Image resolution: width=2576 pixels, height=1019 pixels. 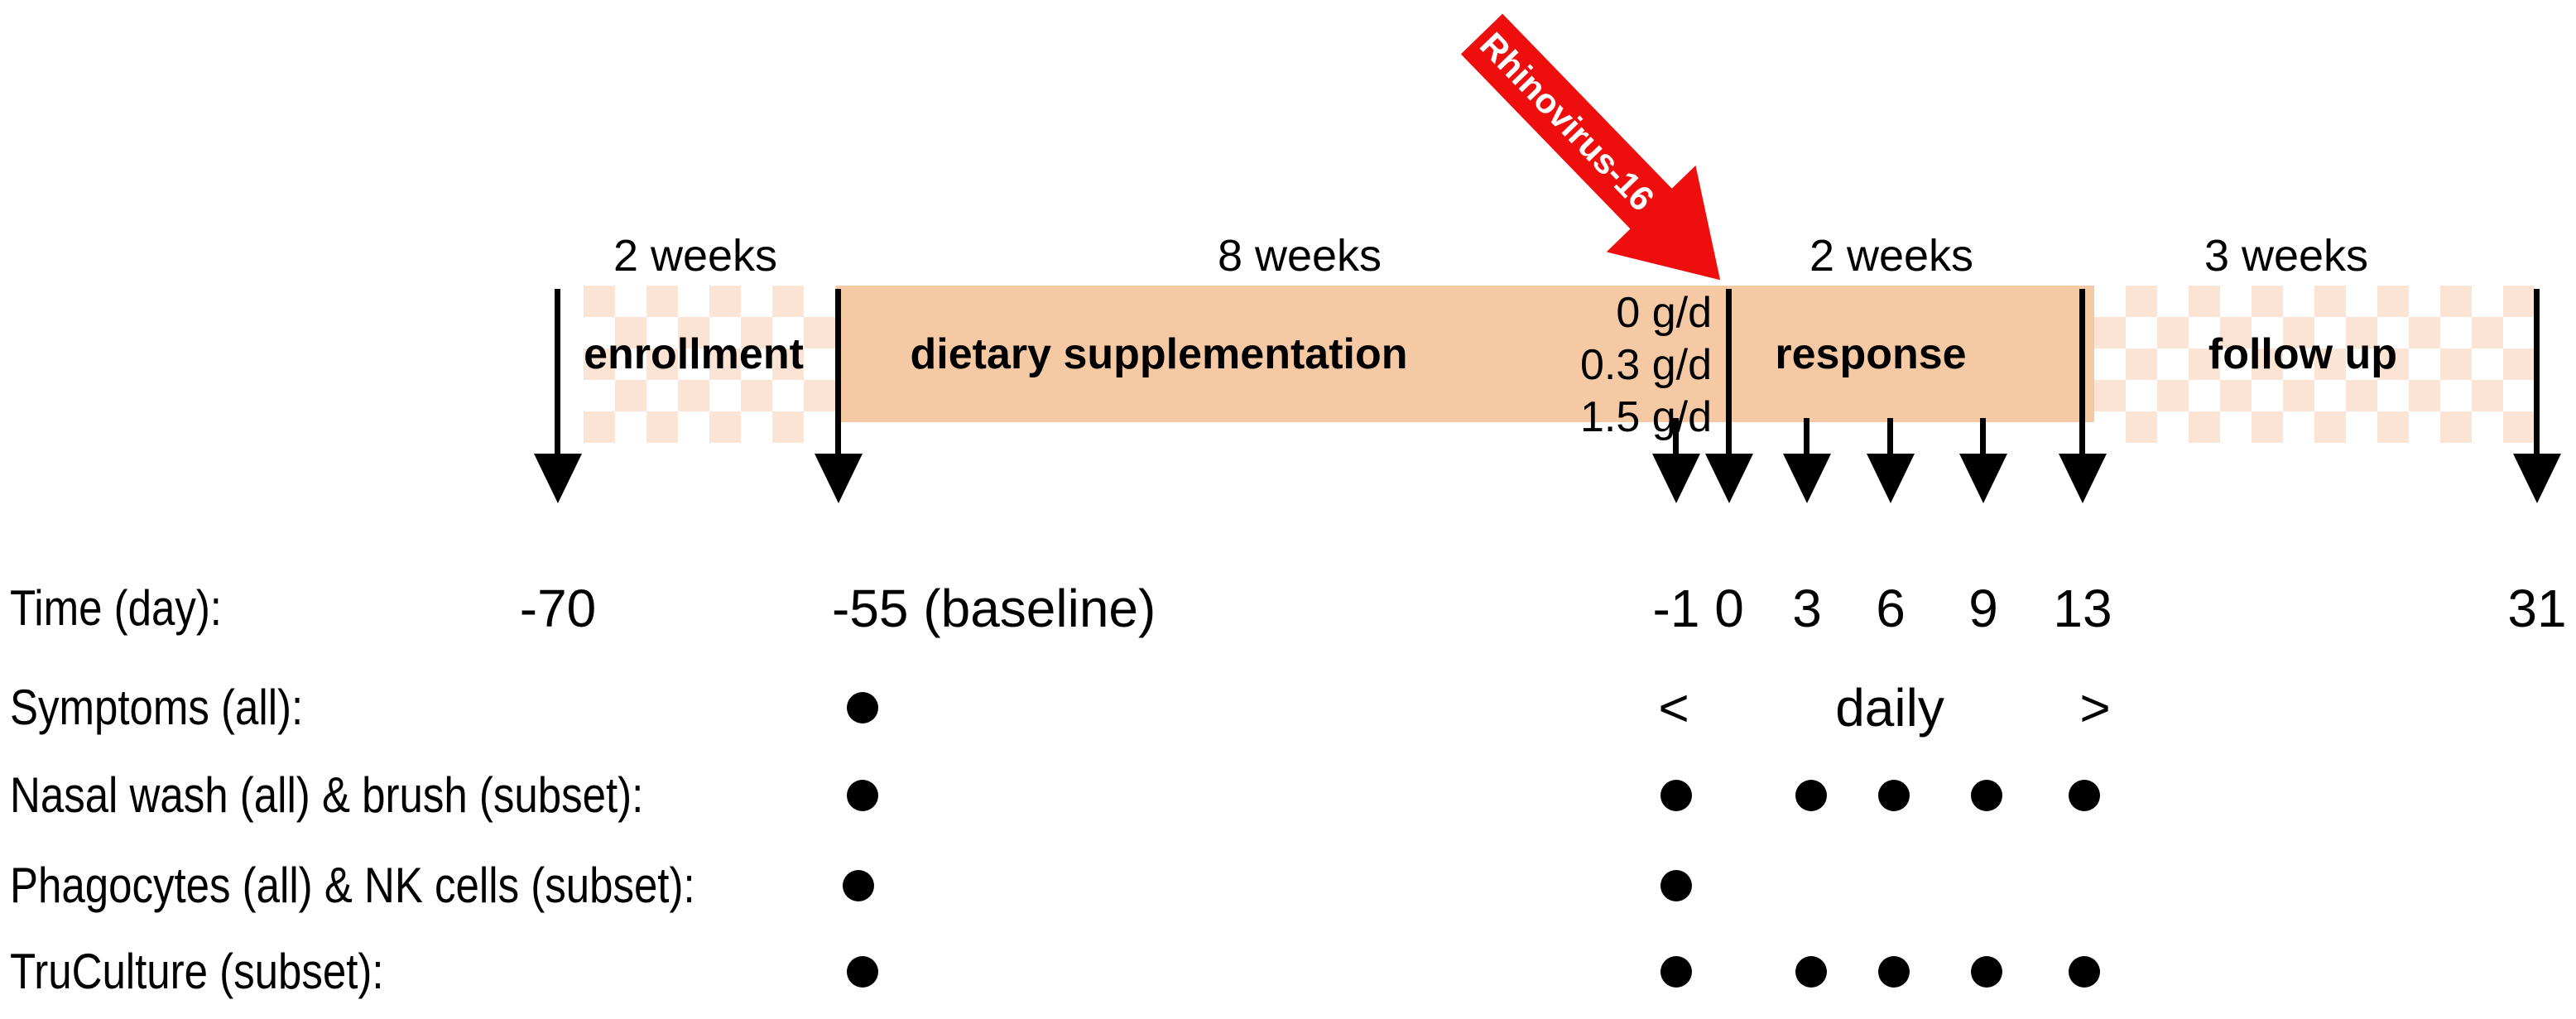 I want to click on row-label-phagocytes: Phagocytes (all) & NK cells (subset):, so click(x=352, y=886).